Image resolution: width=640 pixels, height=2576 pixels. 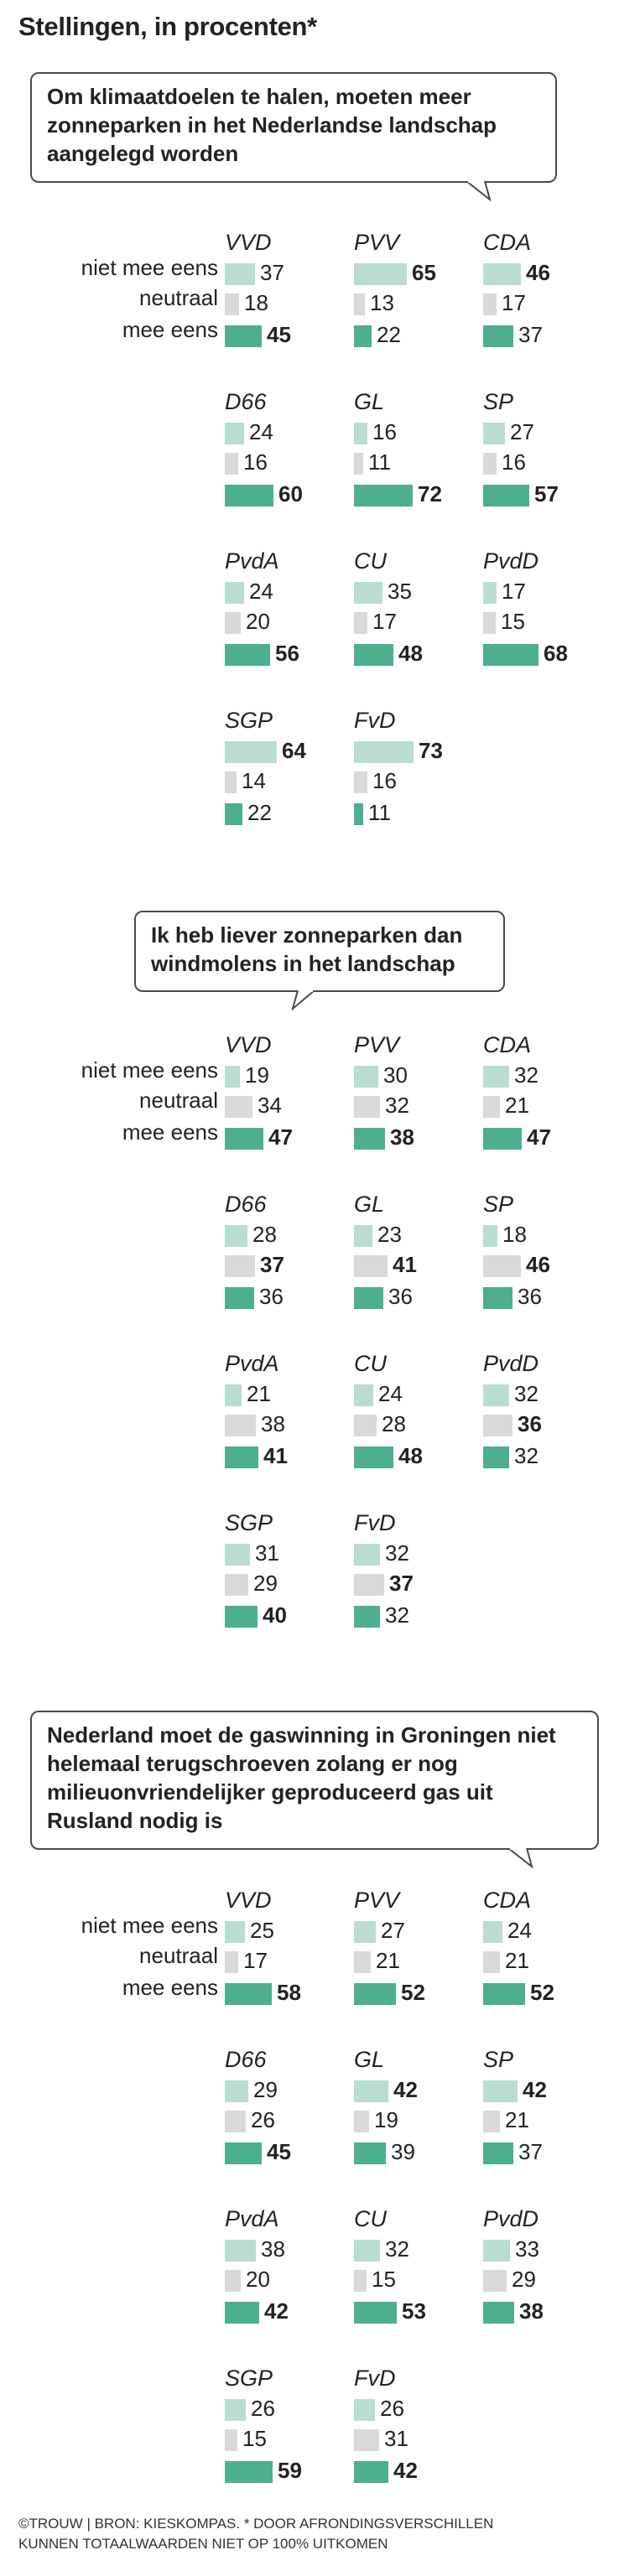 What do you see at coordinates (498, 401) in the screenshot?
I see `party-name-sp: SP` at bounding box center [498, 401].